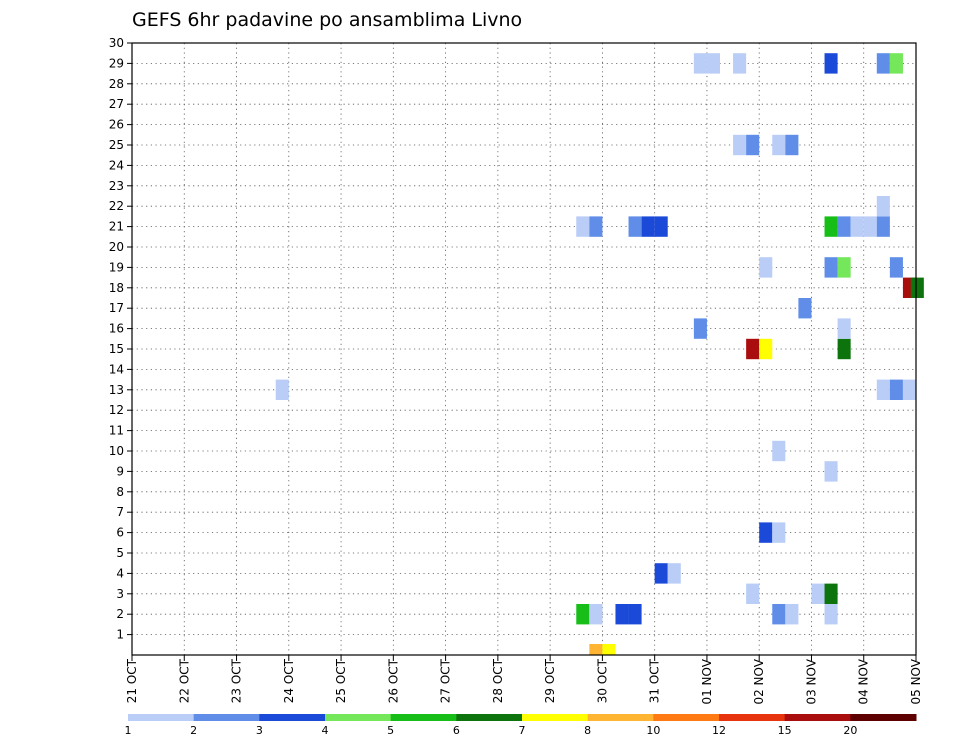 The width and height of the screenshot is (960, 742). Describe the element at coordinates (916, 681) in the screenshot. I see `x-tick-label: 05 NOV` at that location.